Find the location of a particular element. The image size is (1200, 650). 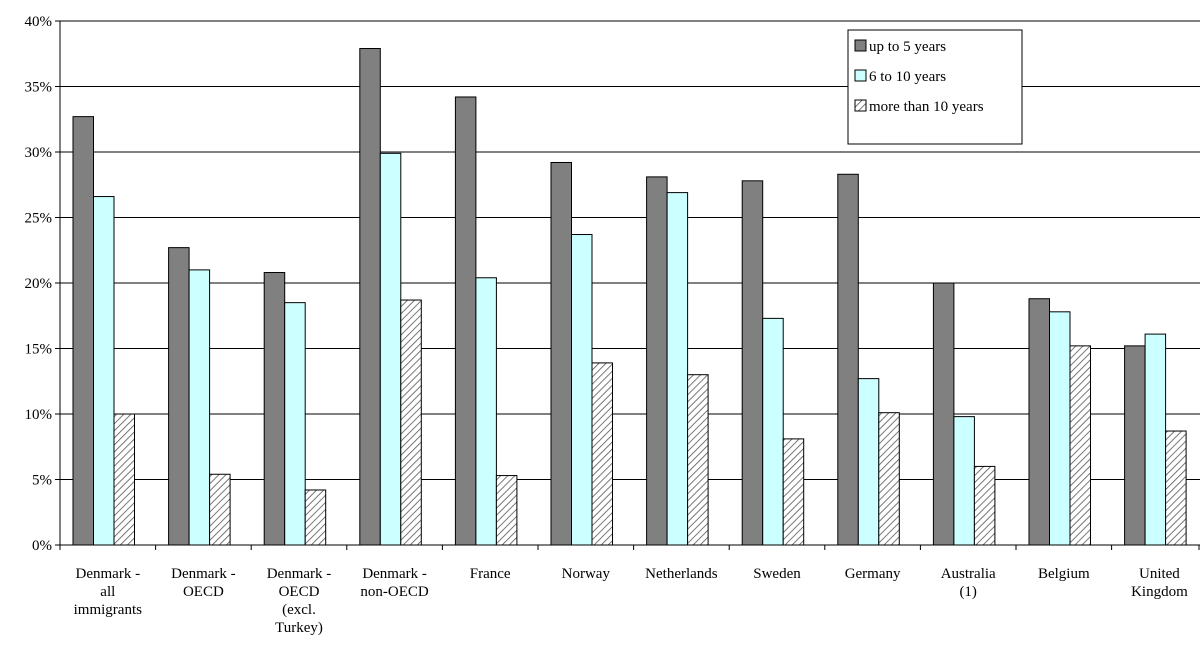

x-tick-label: Denmark -OECD (excl. Turkey) is located at coordinates (299, 601).